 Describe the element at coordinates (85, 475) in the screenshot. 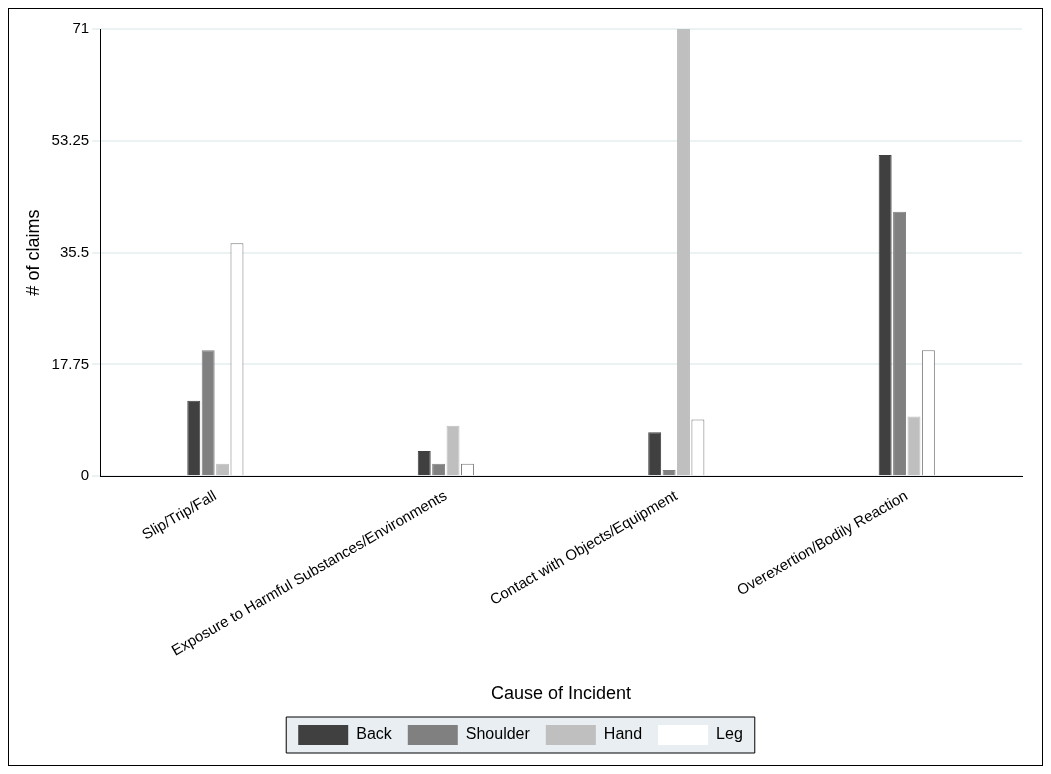

I see `y-tick-label: 0` at that location.